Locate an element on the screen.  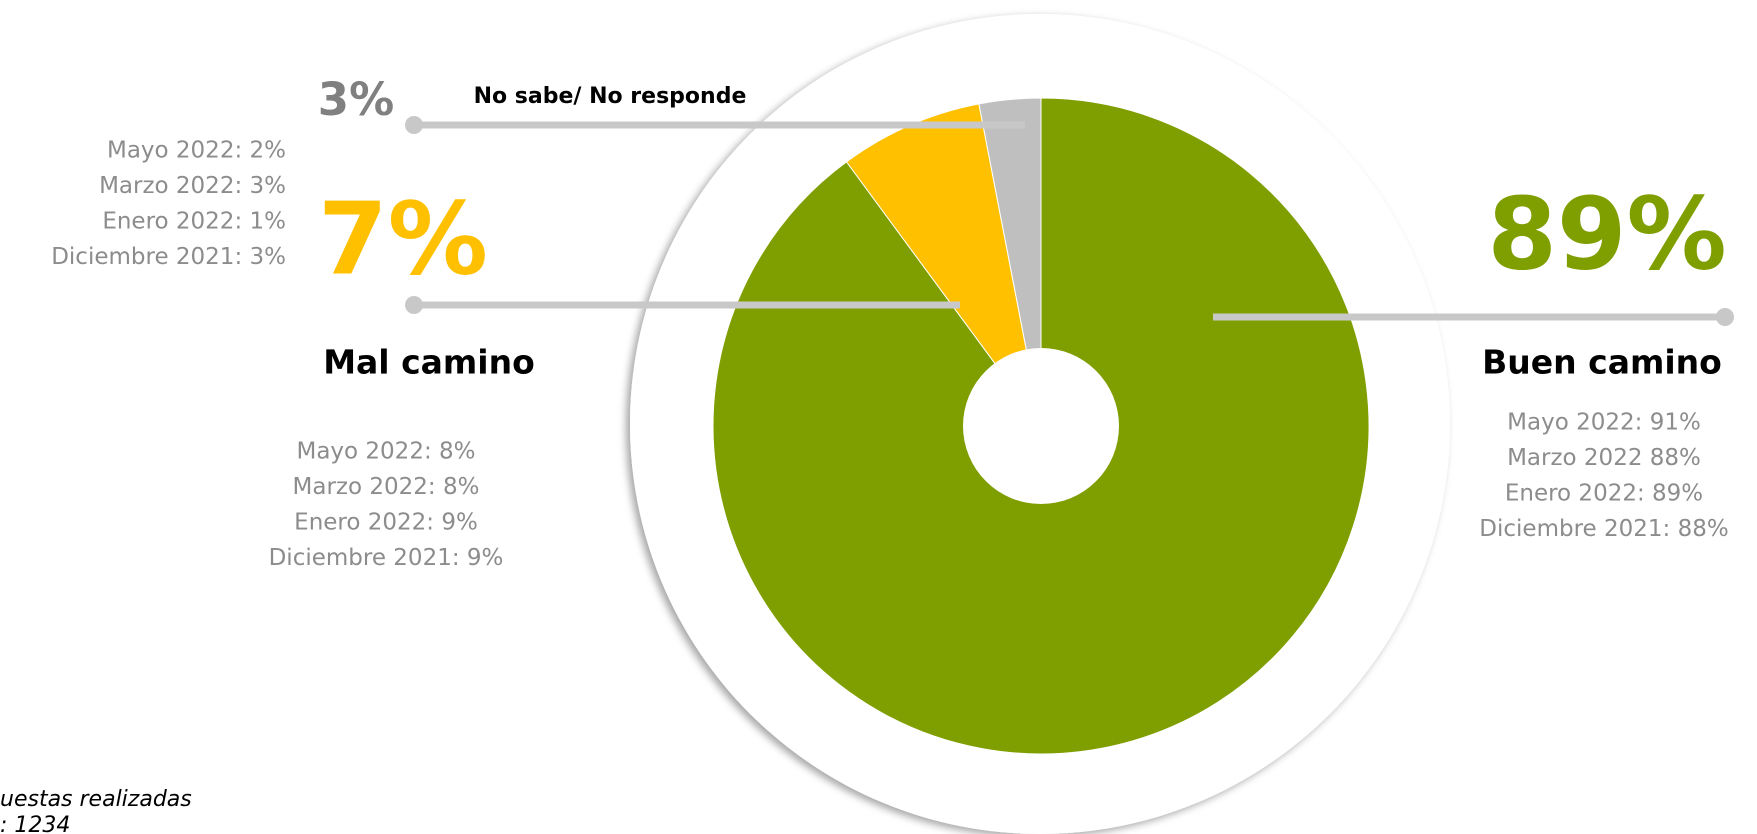
history-label: Mayo 2022: 8% is located at coordinates (385, 452).